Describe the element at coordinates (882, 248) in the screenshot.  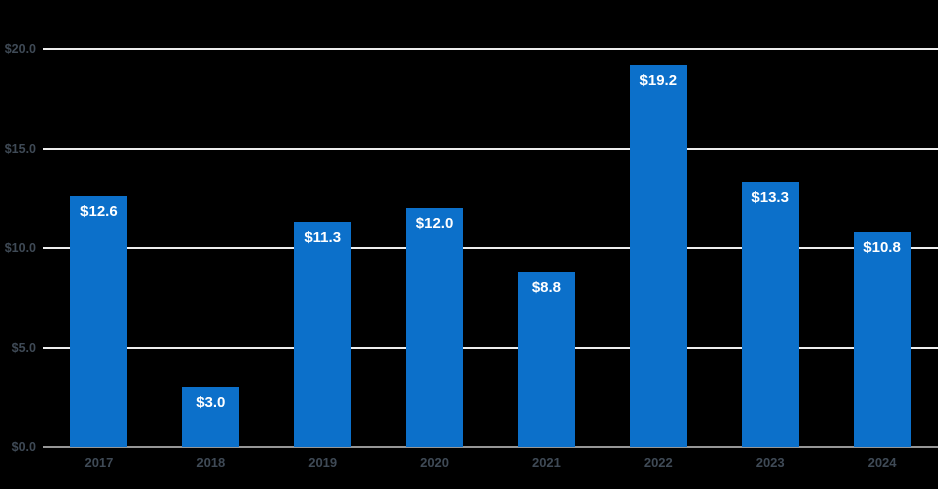
I see `bar-value-label: $10.8` at that location.